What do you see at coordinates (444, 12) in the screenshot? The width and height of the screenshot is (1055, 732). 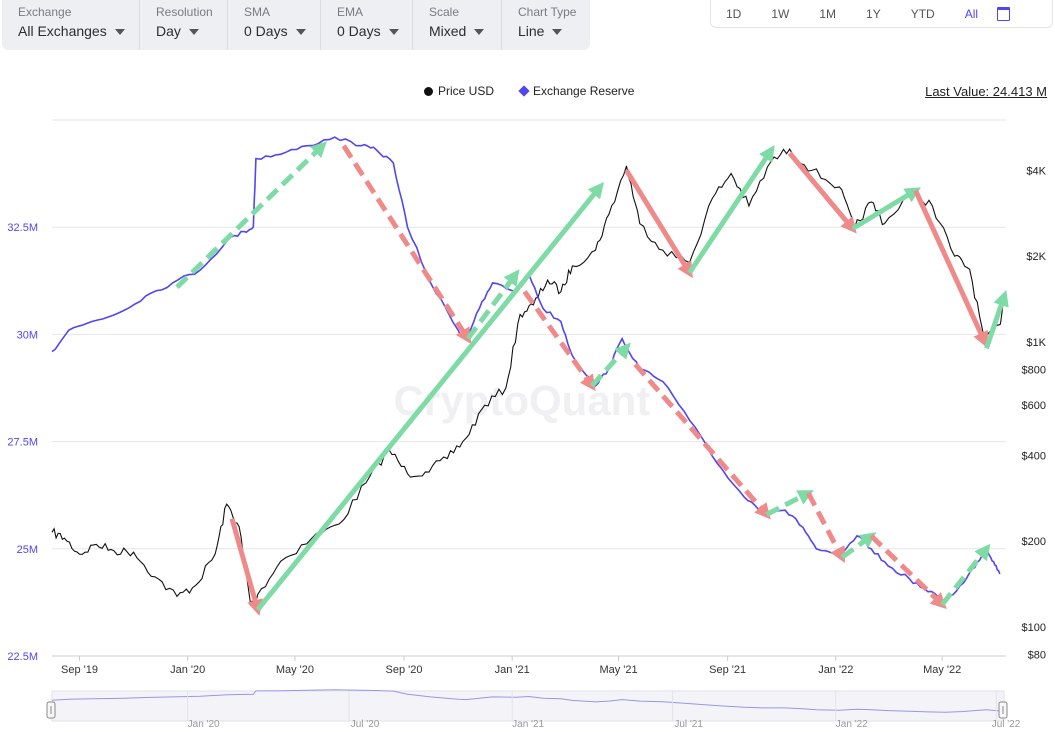 I see `scale-label: Scale` at bounding box center [444, 12].